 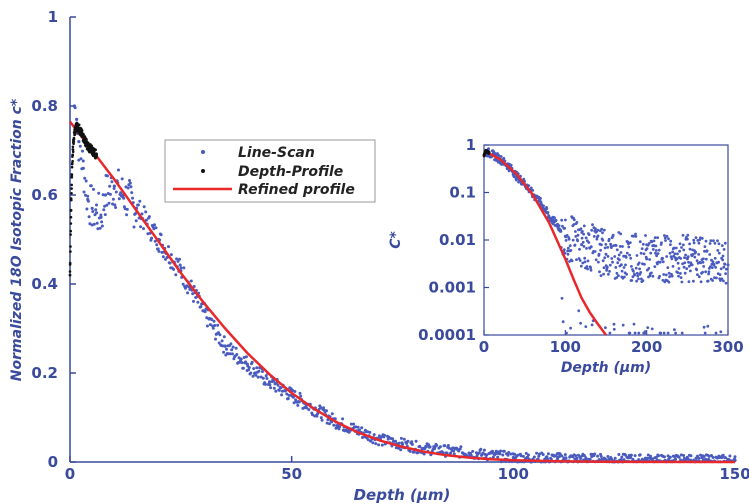 I want to click on main-y-tick-label: 0.6, so click(x=44, y=195).